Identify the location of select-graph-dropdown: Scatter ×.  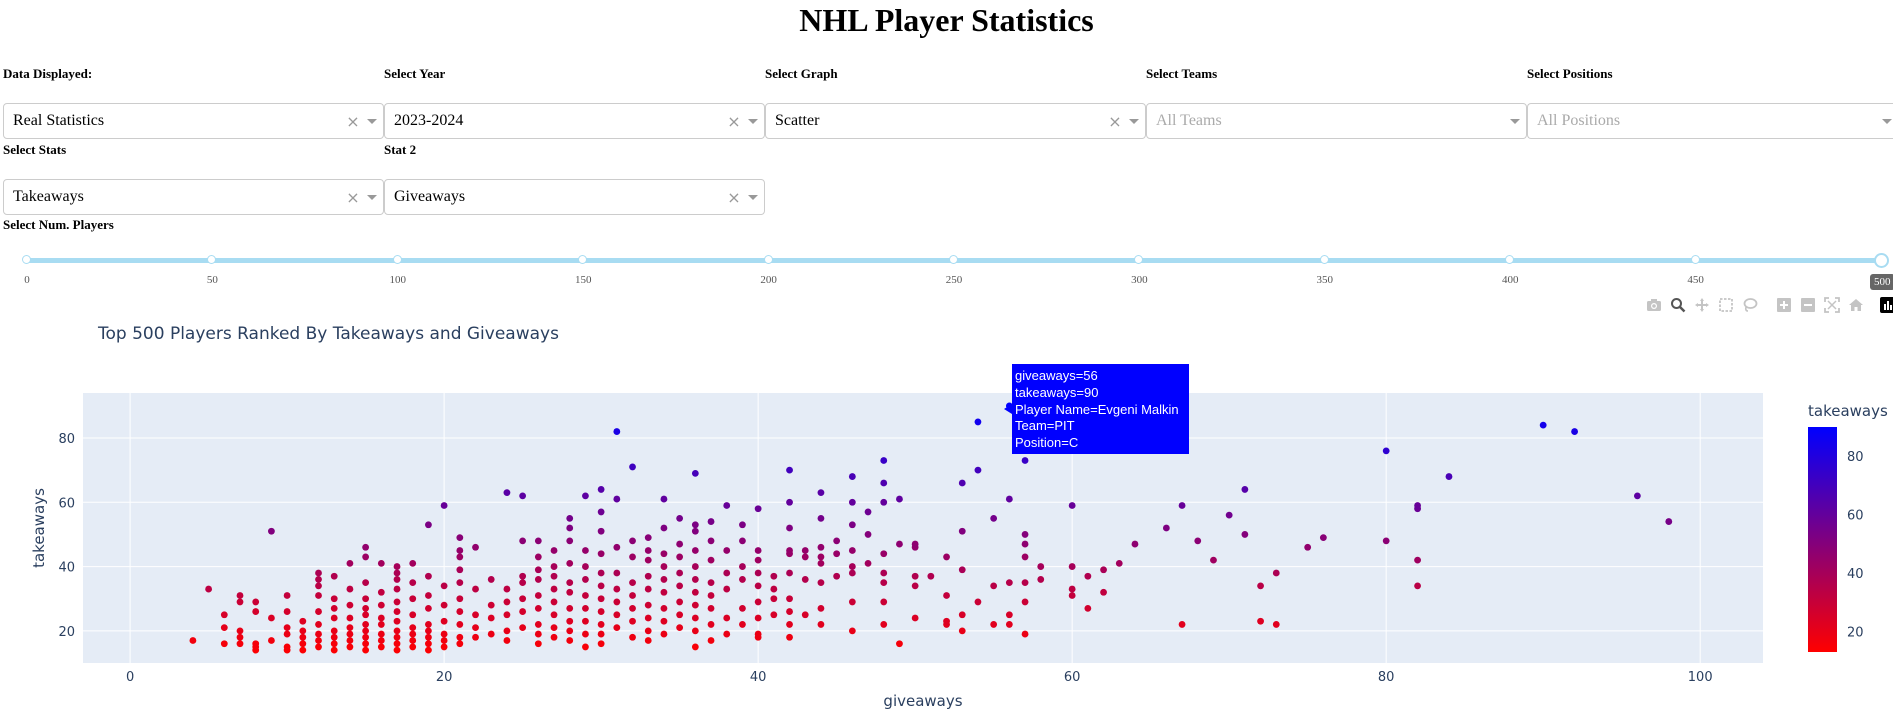
(955, 121).